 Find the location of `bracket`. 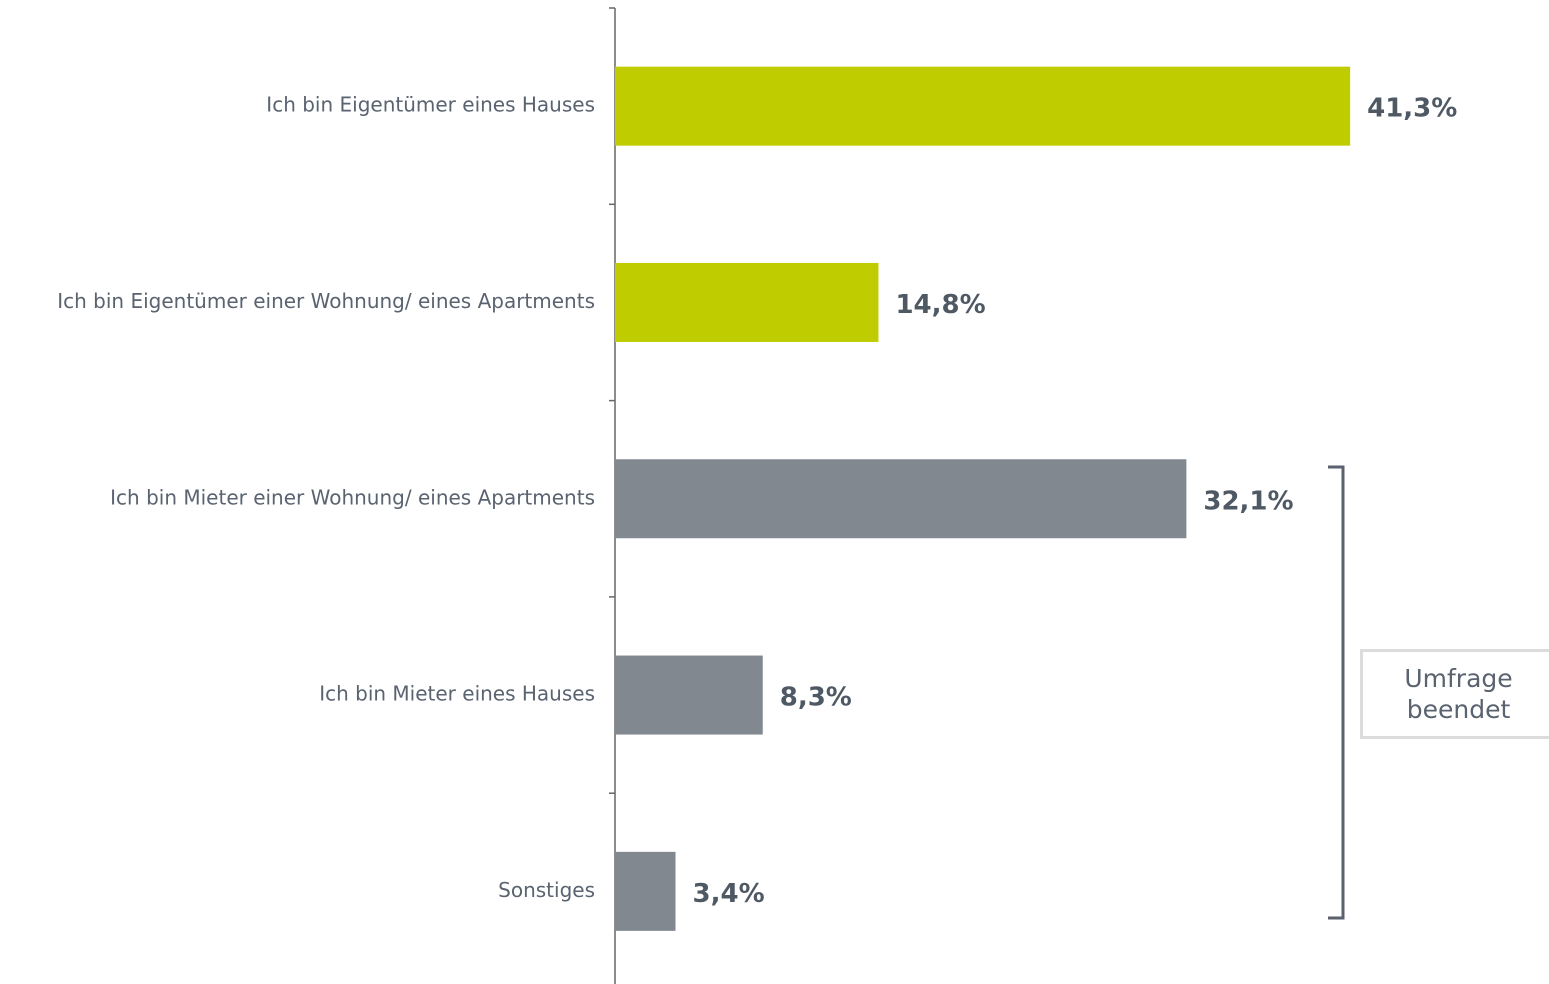

bracket is located at coordinates (1336, 692).